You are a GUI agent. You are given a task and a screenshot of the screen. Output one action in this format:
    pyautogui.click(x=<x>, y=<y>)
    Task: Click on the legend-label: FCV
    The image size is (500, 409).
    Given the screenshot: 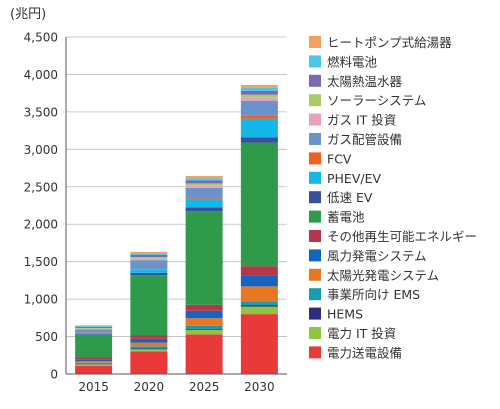 What is the action you would take?
    pyautogui.click(x=339, y=158)
    